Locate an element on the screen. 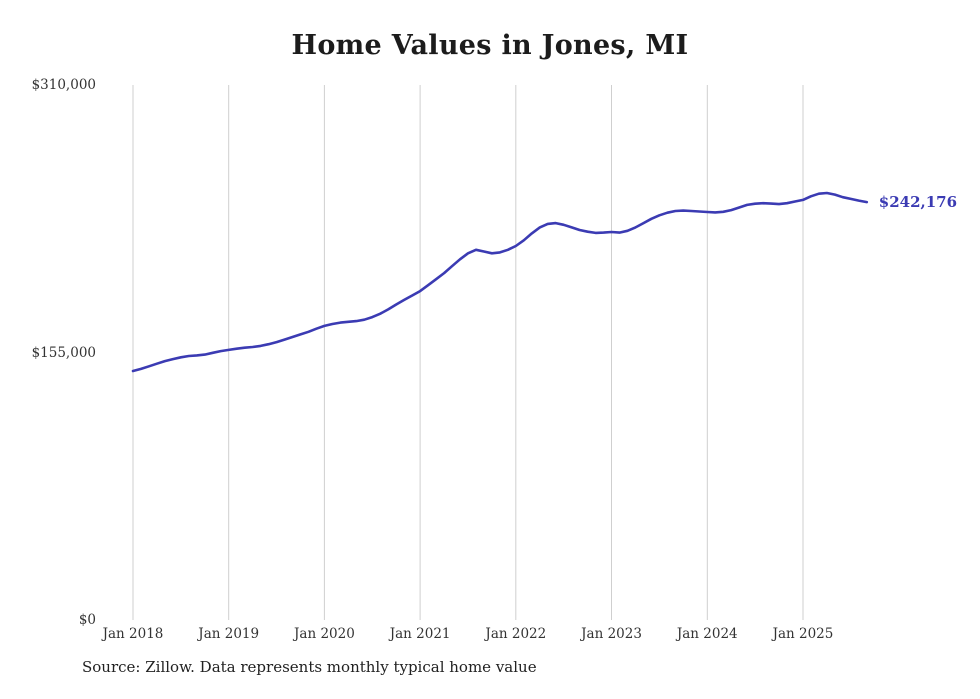 This screenshot has width=980, height=699. latest-value-label: $242,176 is located at coordinates (918, 202).